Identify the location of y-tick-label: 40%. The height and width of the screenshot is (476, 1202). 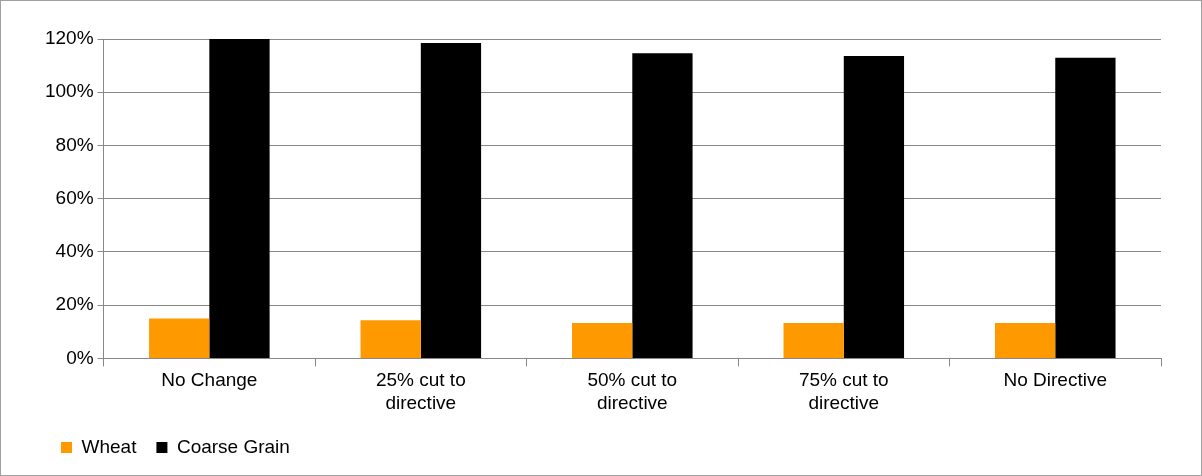
(74, 251).